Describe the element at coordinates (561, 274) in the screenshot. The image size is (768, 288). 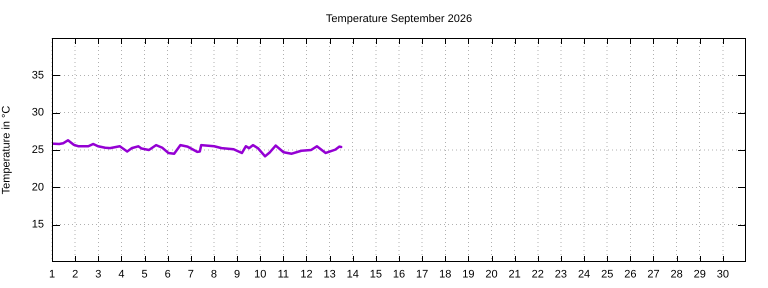
I see `x-tick-label: 23` at that location.